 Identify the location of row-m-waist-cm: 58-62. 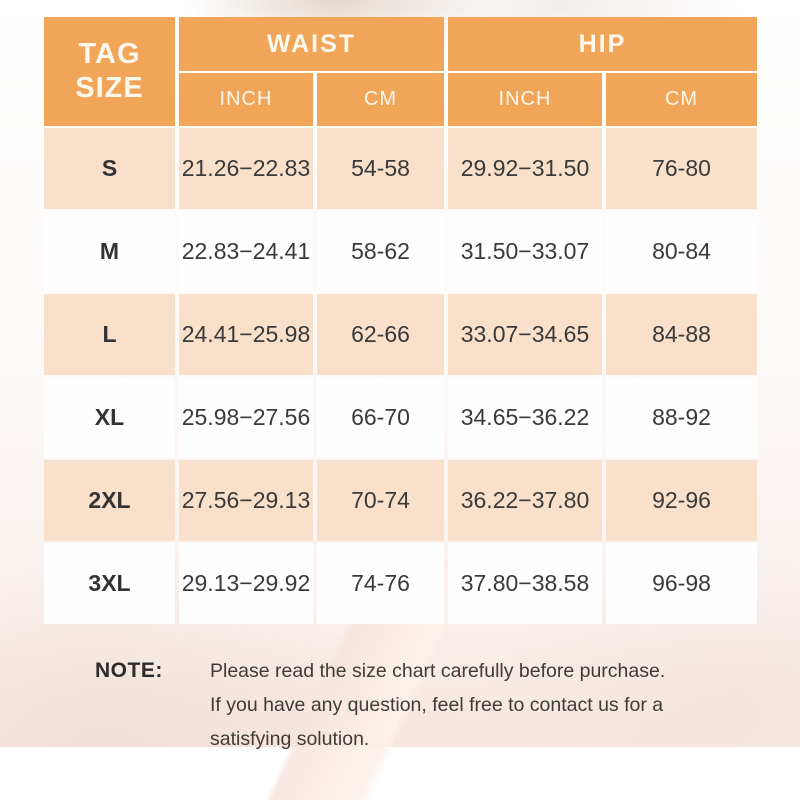
(380, 251).